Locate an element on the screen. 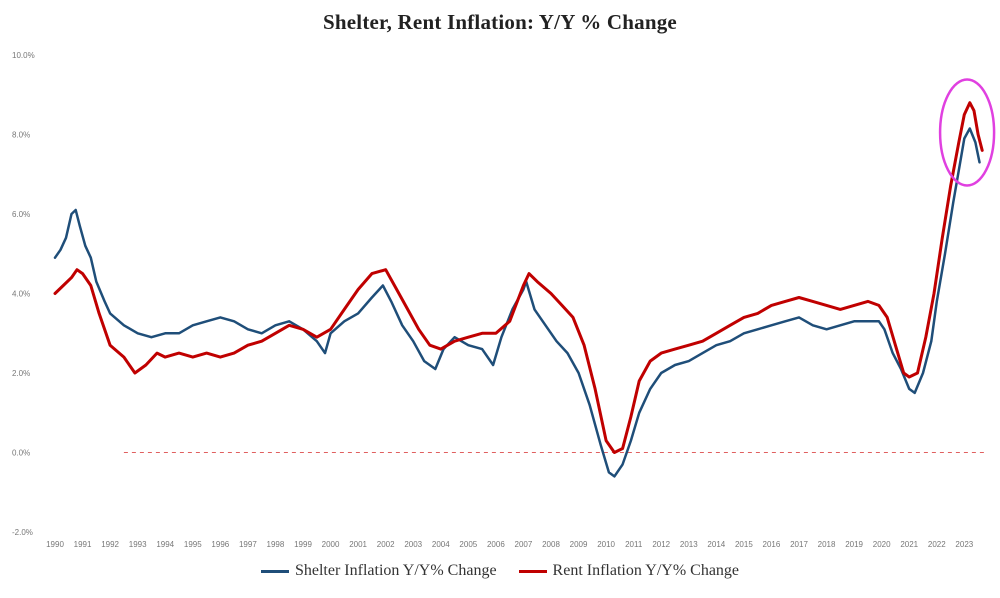 This screenshot has height=598, width=1000. x-tick-label: 1996 is located at coordinates (220, 544).